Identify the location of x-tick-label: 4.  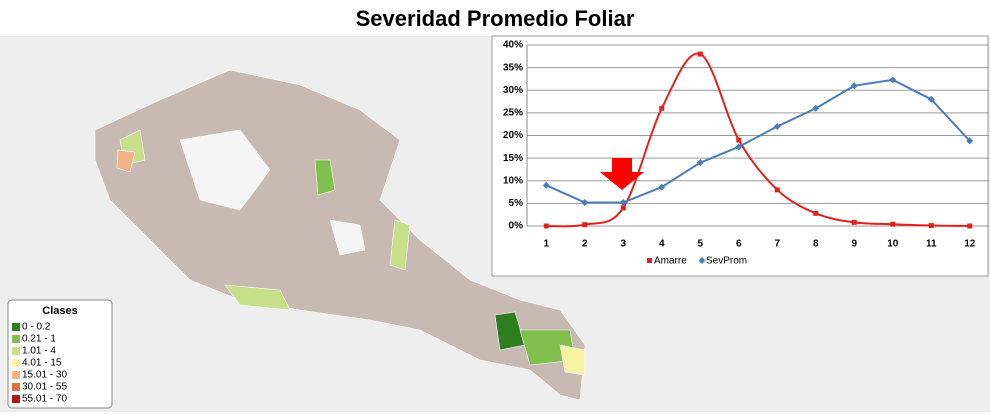
(662, 244).